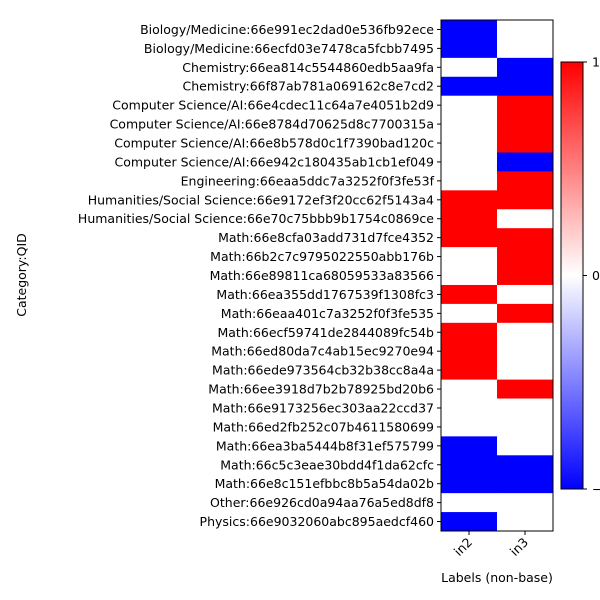 This screenshot has height=600, width=600. What do you see at coordinates (322, 275) in the screenshot?
I see `y-tick-label: Math:66e89811ca68059533a83566` at bounding box center [322, 275].